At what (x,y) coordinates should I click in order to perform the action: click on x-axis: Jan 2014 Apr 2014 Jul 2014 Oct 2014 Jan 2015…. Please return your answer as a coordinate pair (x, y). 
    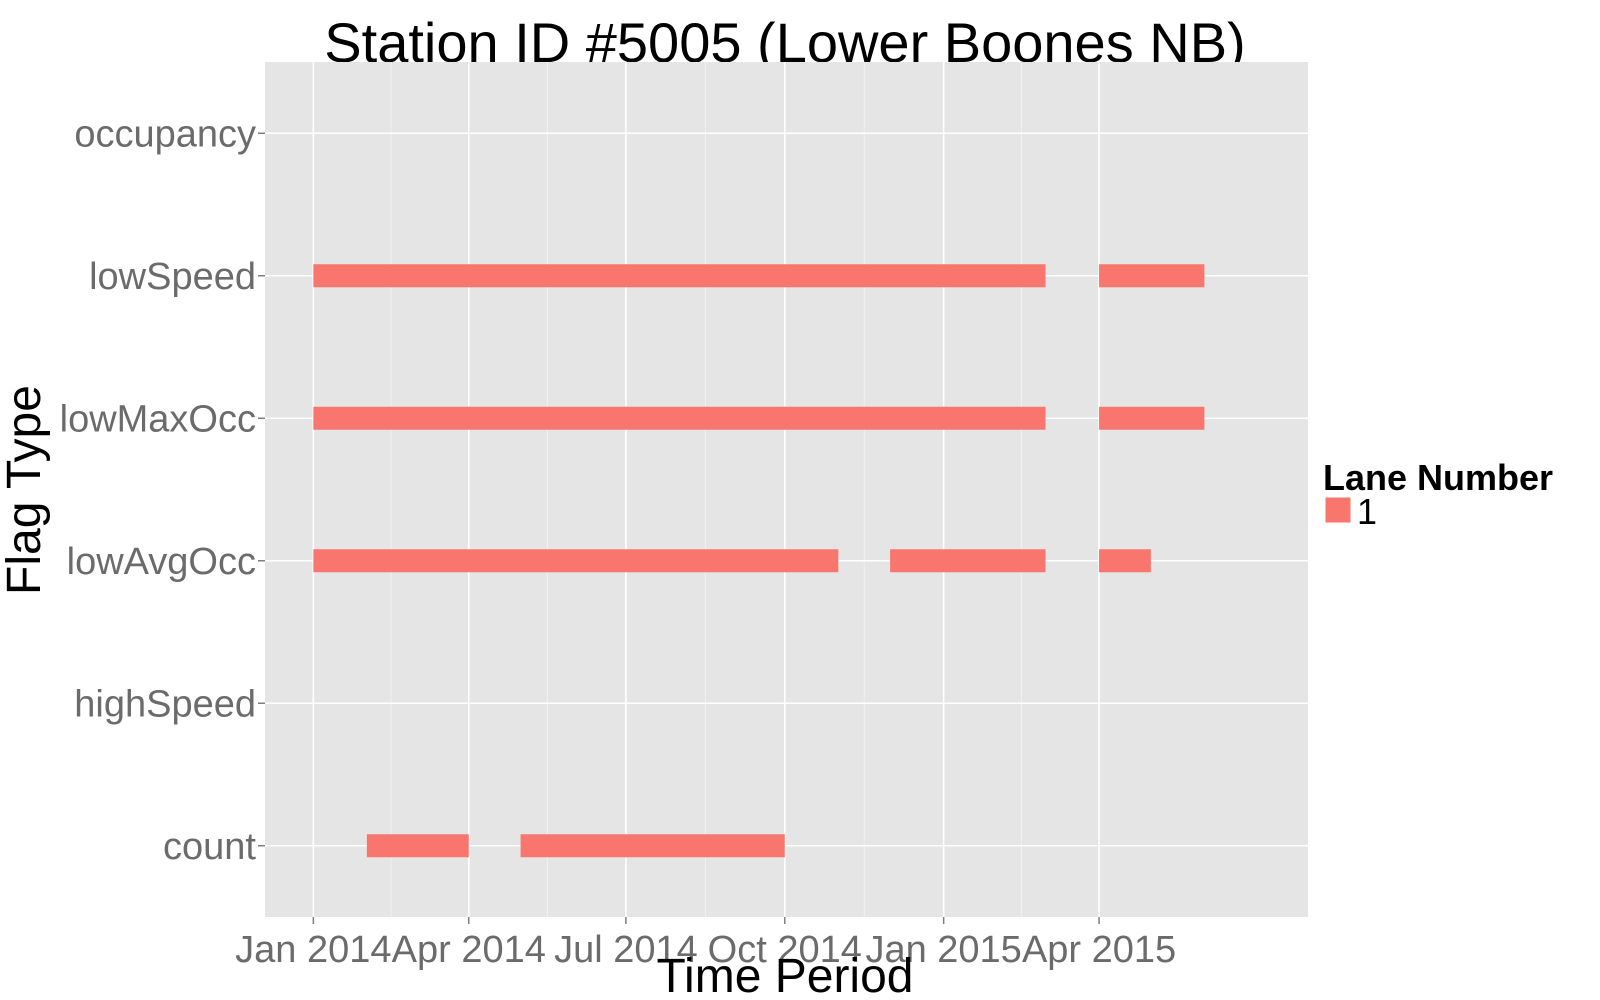
    Looking at the image, I should click on (705, 944).